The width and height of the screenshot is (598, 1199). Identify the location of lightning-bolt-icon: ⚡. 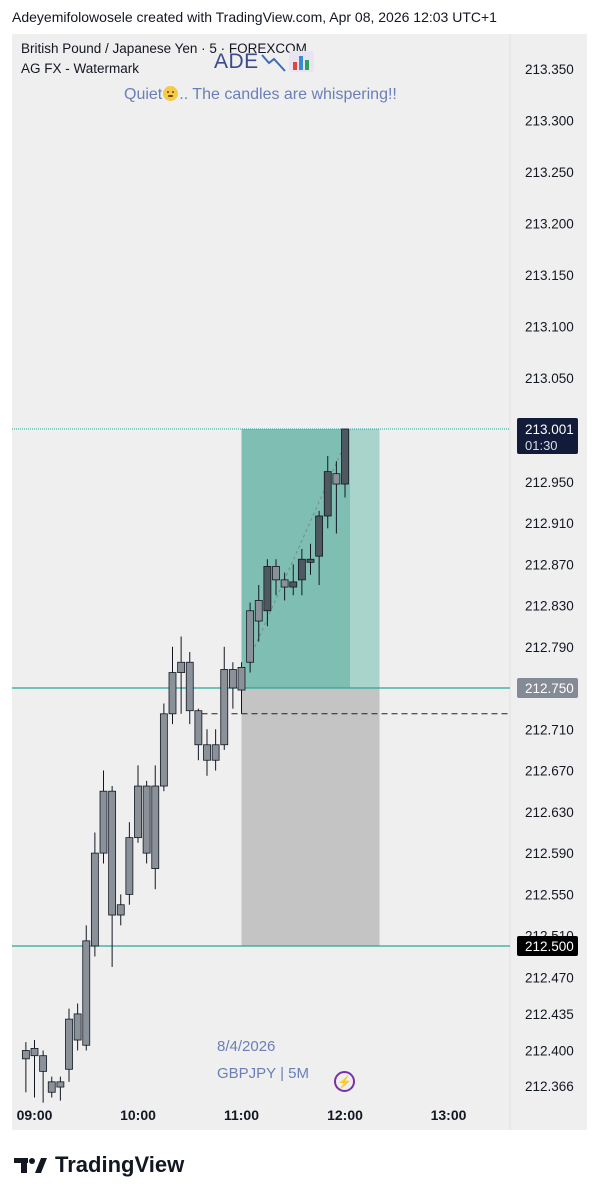
(344, 1081).